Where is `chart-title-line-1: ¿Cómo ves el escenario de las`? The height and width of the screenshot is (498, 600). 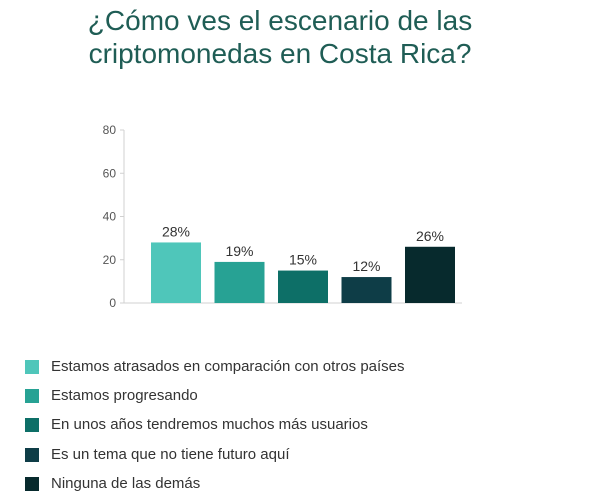 chart-title-line-1: ¿Cómo ves el escenario de las is located at coordinates (280, 20).